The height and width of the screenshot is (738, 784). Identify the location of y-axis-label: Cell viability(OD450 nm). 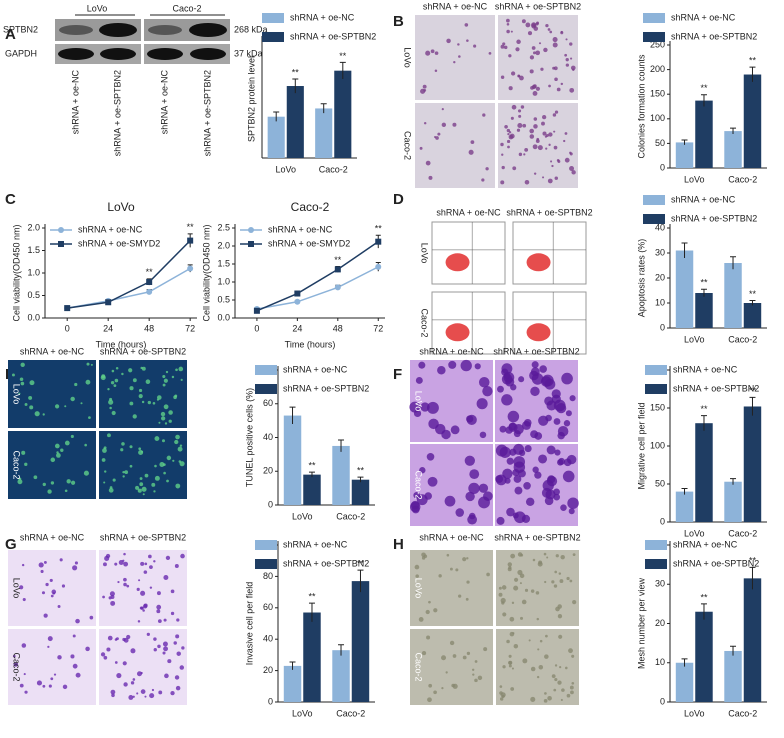
(206, 272).